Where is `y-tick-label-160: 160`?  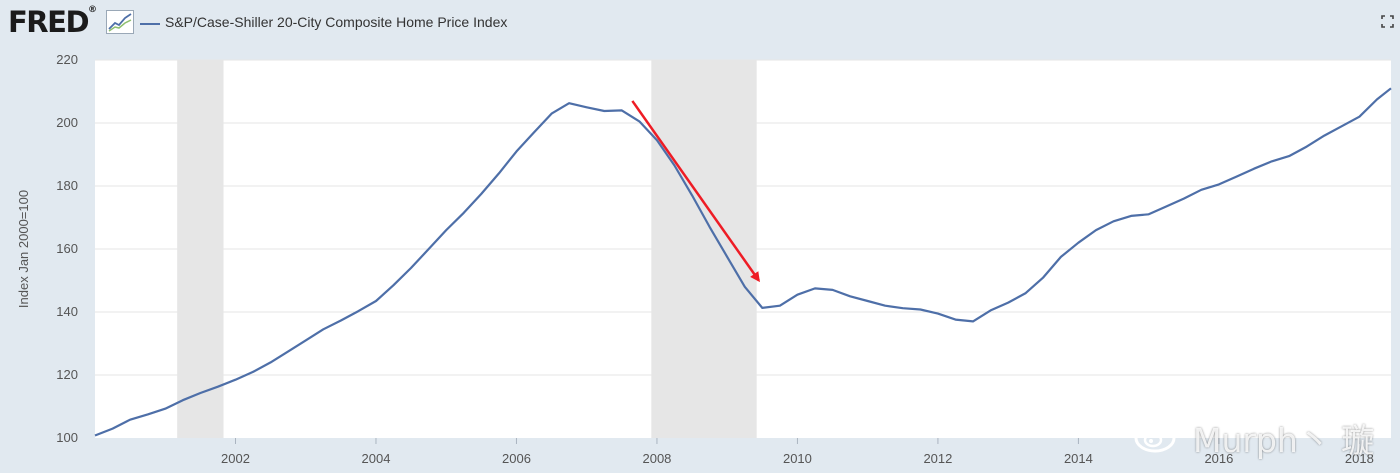
y-tick-label-160: 160 is located at coordinates (67, 248).